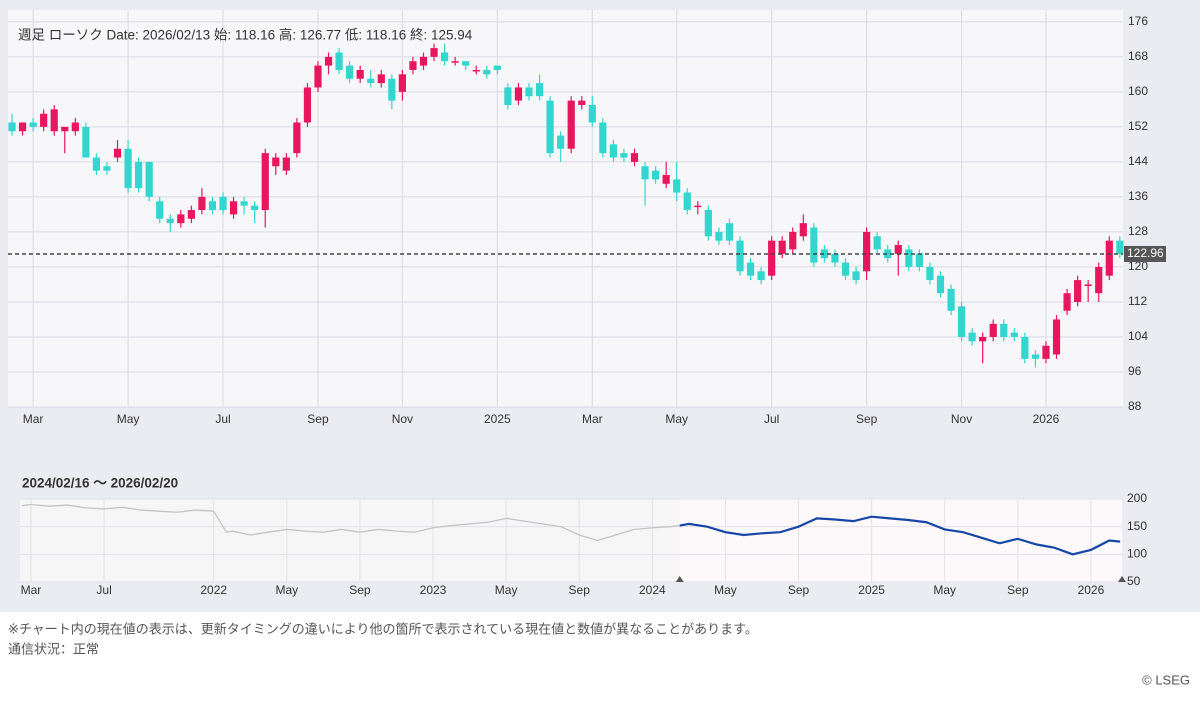 This screenshot has width=1200, height=705. What do you see at coordinates (1138, 266) in the screenshot?
I see `y-tick-label: 120` at bounding box center [1138, 266].